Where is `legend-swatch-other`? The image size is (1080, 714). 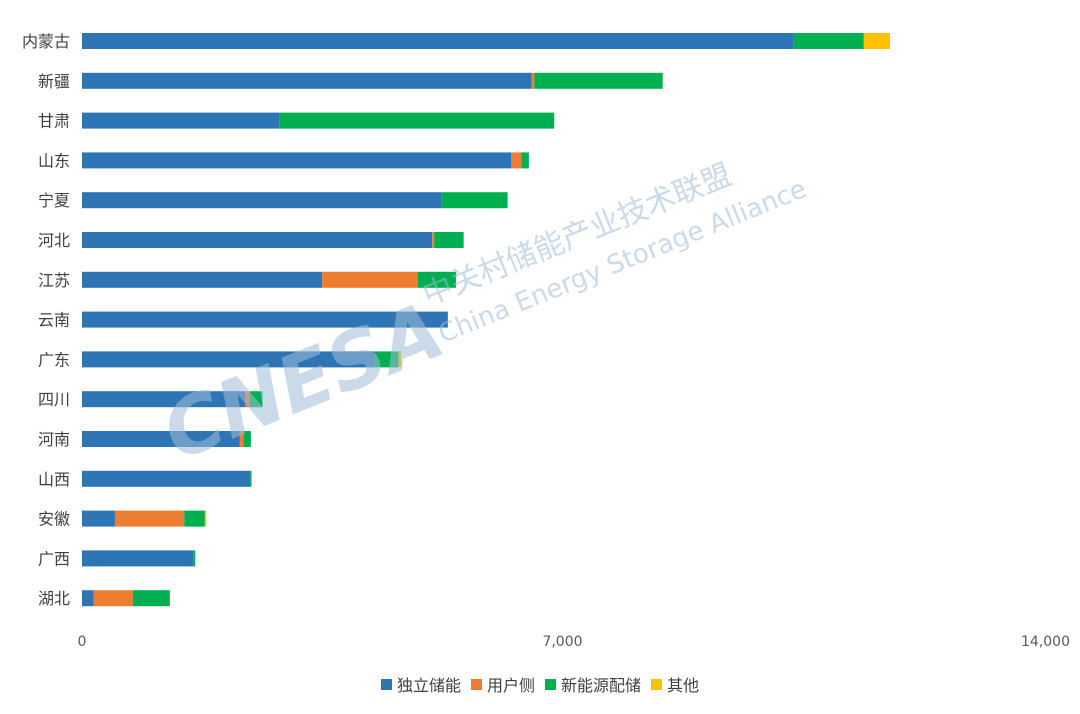 legend-swatch-other is located at coordinates (657, 684).